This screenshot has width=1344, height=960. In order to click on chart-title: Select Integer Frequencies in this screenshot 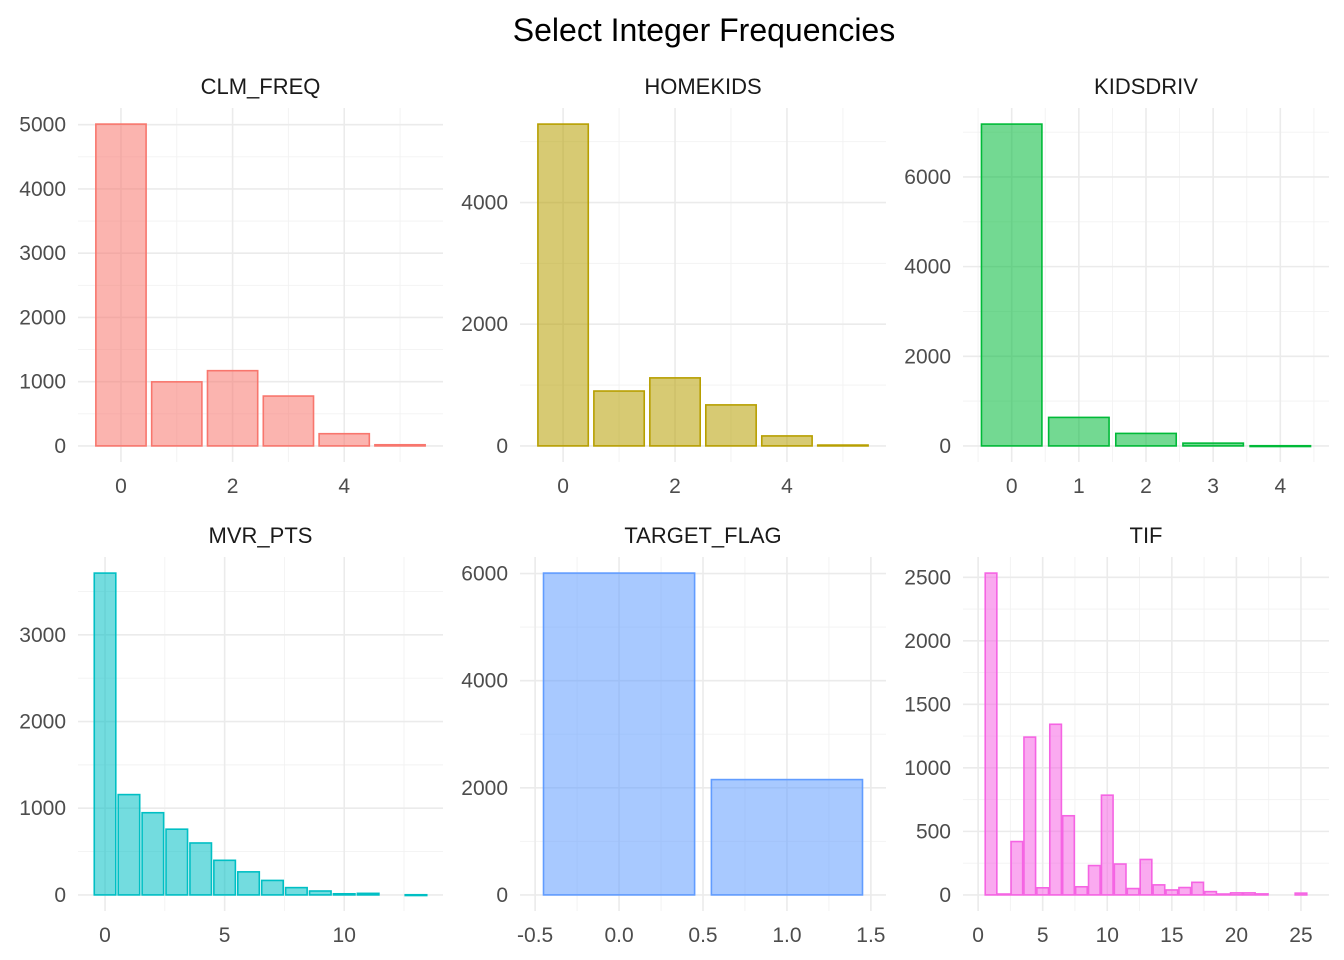, I will do `click(704, 30)`.